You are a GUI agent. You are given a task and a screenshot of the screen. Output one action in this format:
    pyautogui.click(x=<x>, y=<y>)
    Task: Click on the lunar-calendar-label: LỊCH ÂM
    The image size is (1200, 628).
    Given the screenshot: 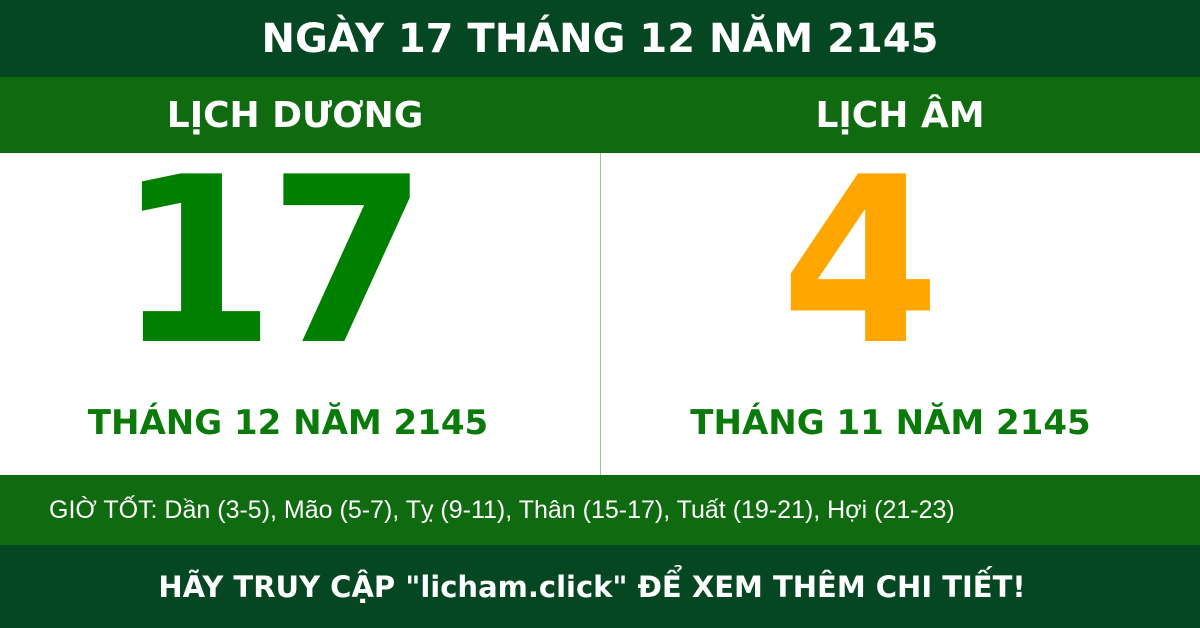 What is the action you would take?
    pyautogui.click(x=900, y=115)
    